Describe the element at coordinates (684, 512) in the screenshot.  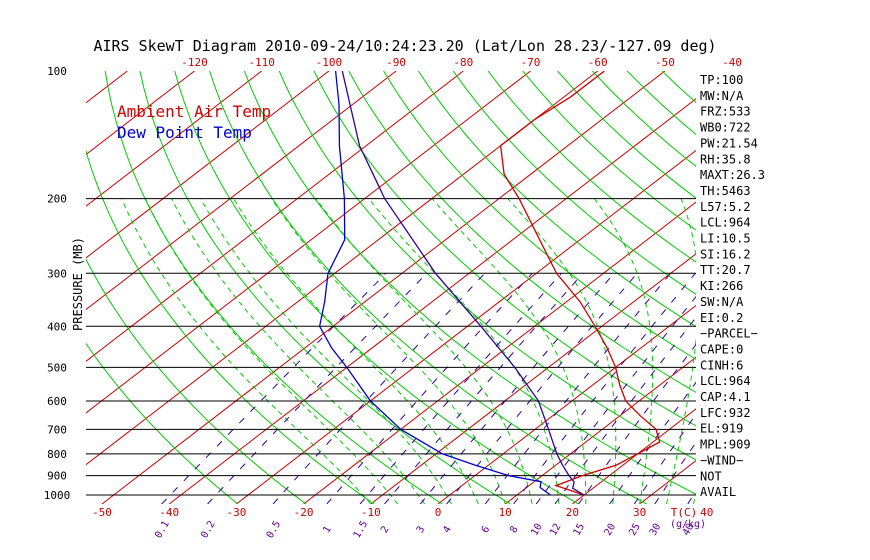
I see `temperature-unit-label: T(C)` at that location.